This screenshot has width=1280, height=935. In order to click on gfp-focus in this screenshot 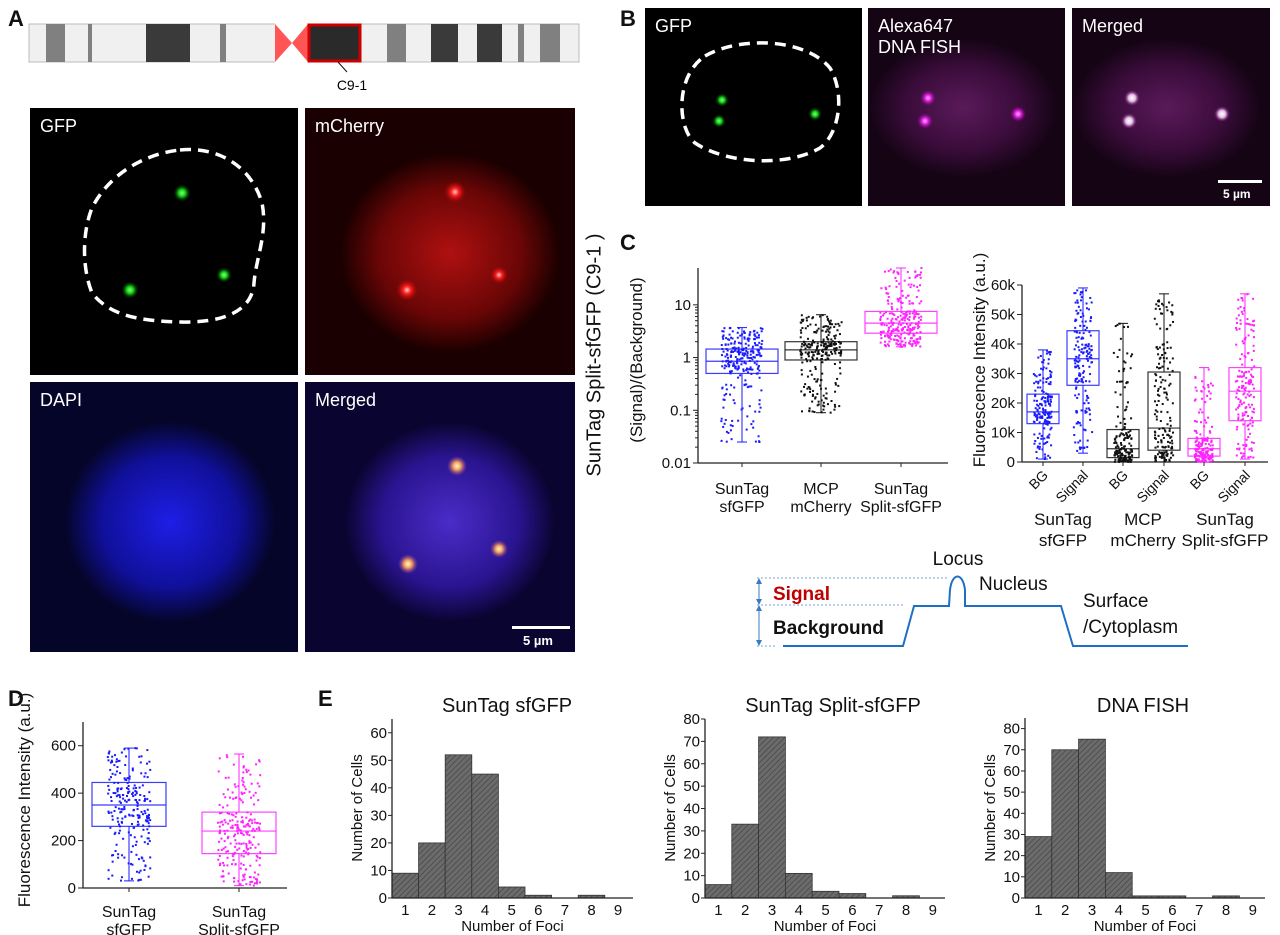, I will do `click(224, 275)`.